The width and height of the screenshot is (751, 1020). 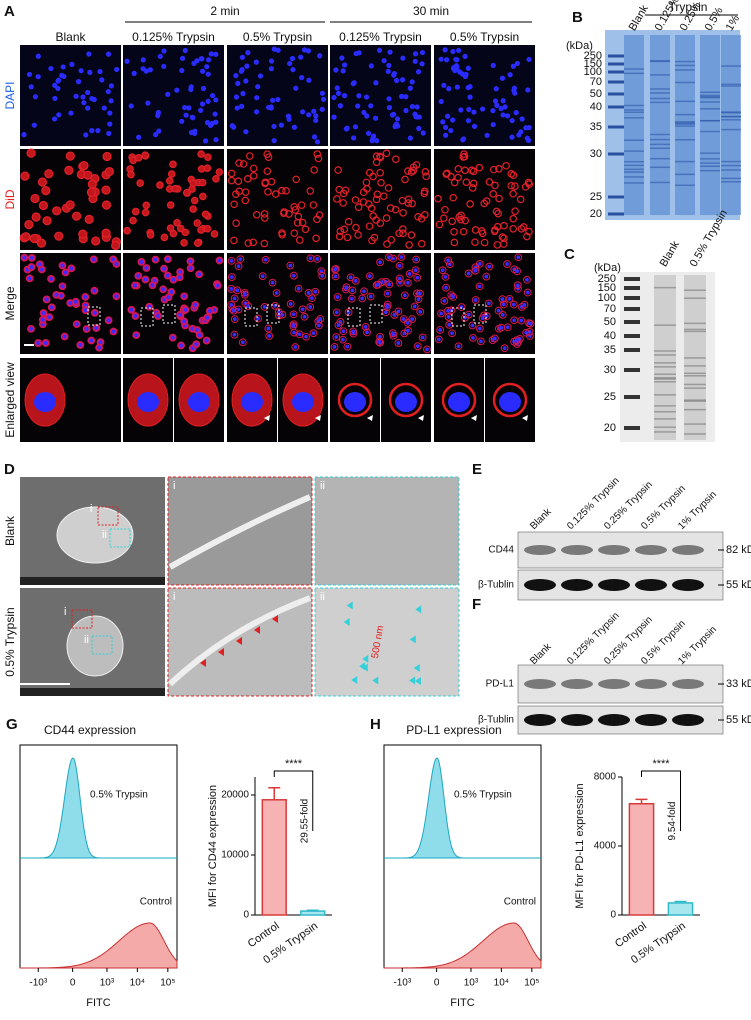 What do you see at coordinates (375, 724) in the screenshot?
I see `panel-label: H` at bounding box center [375, 724].